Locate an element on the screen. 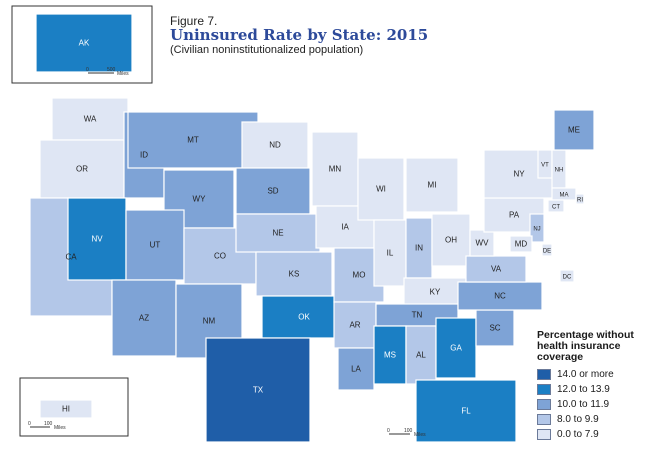 This screenshot has width=649, height=463. state-wv is located at coordinates (482, 243).